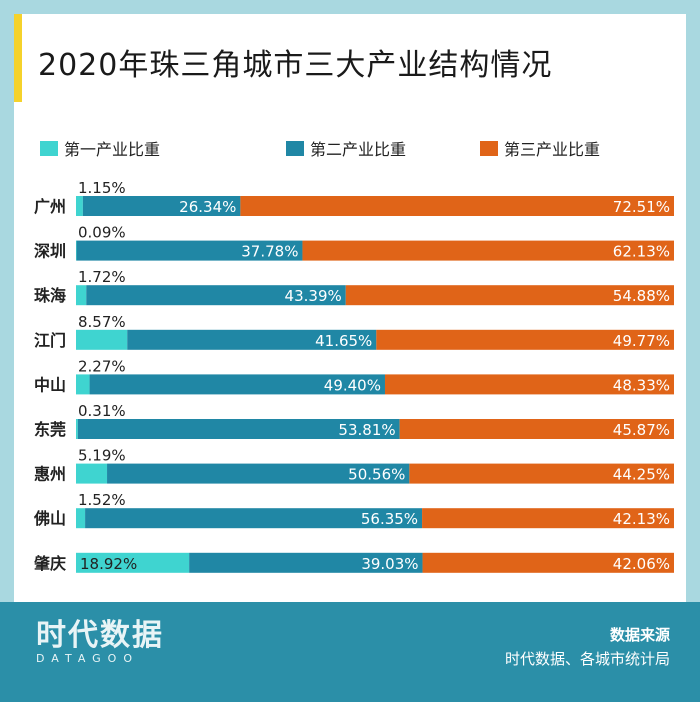 Image resolution: width=700 pixels, height=702 pixels. Describe the element at coordinates (641, 564) in the screenshot. I see `data-label-tertiary: 42.06%` at that location.